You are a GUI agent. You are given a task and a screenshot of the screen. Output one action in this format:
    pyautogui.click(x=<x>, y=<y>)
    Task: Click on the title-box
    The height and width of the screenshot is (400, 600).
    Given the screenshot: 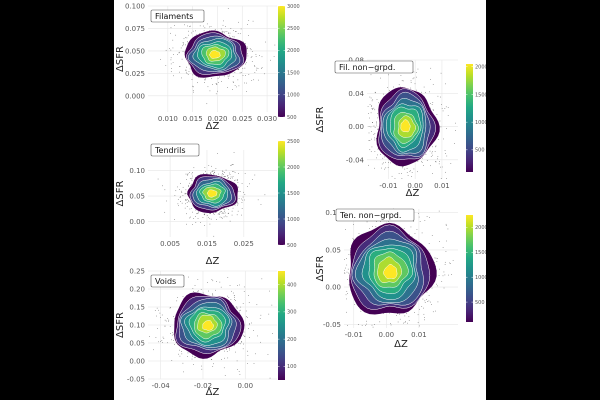 What is the action you would take?
    pyautogui.click(x=374, y=67)
    